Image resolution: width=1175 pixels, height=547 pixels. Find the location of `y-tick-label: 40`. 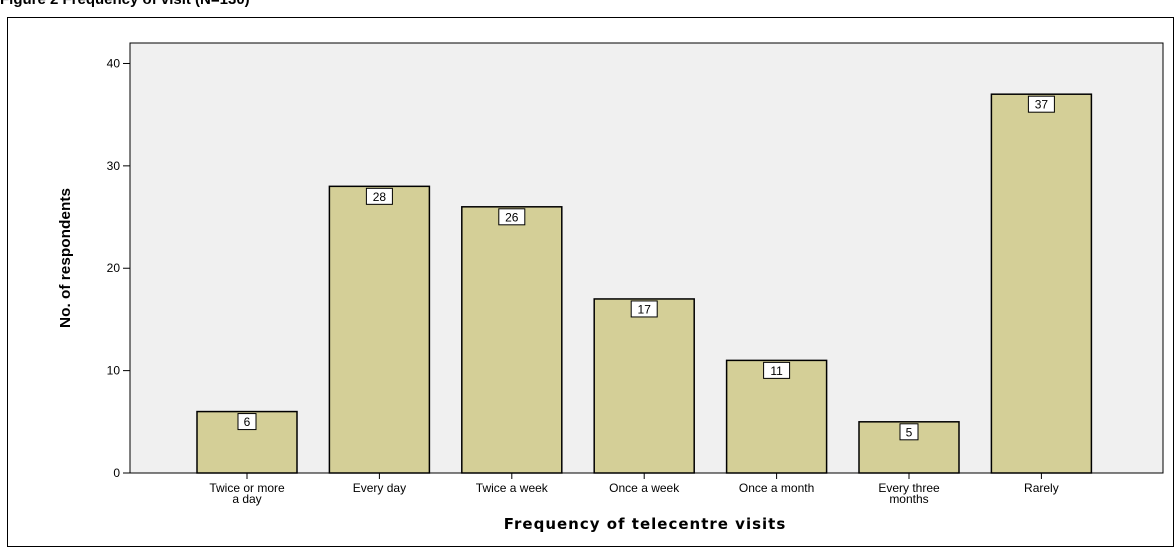

y-tick-label: 40 is located at coordinates (114, 63).